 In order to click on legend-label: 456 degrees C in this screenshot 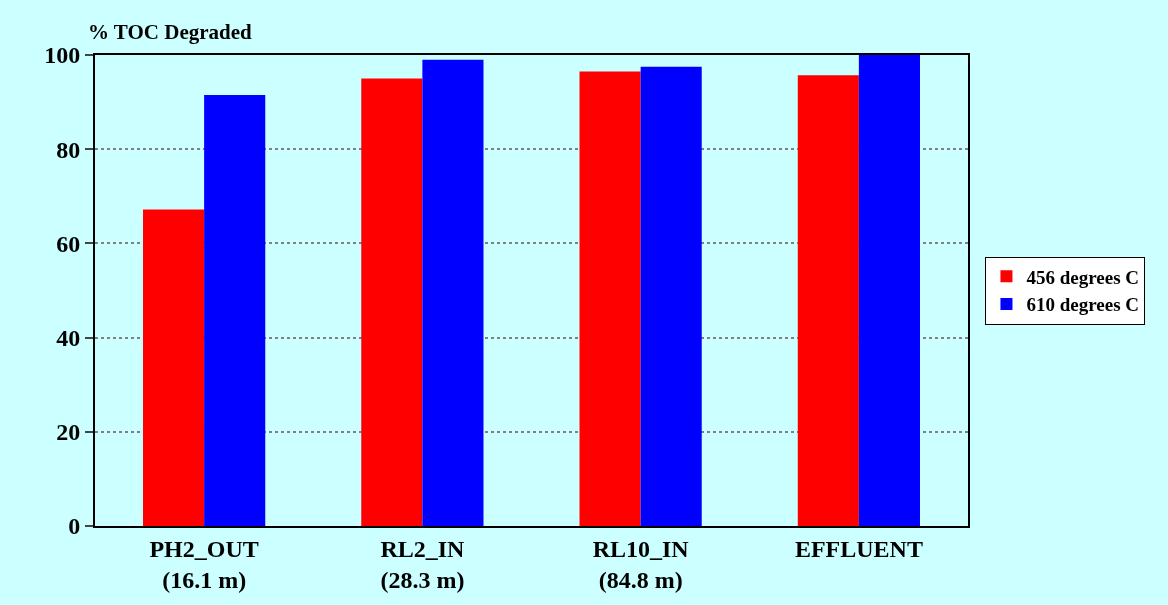, I will do `click(1083, 277)`.